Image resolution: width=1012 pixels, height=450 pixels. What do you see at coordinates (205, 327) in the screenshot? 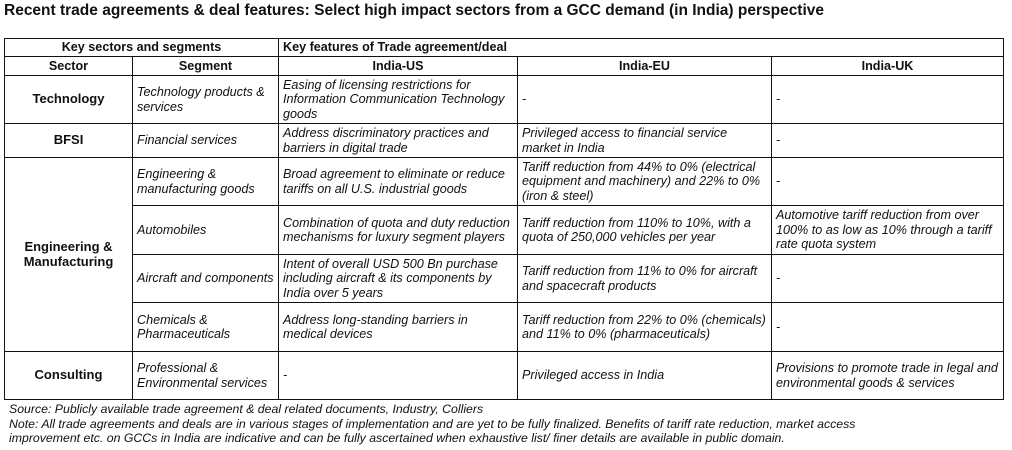
I see `segment-cell: Chemicals & Pharmaceuticals` at bounding box center [205, 327].